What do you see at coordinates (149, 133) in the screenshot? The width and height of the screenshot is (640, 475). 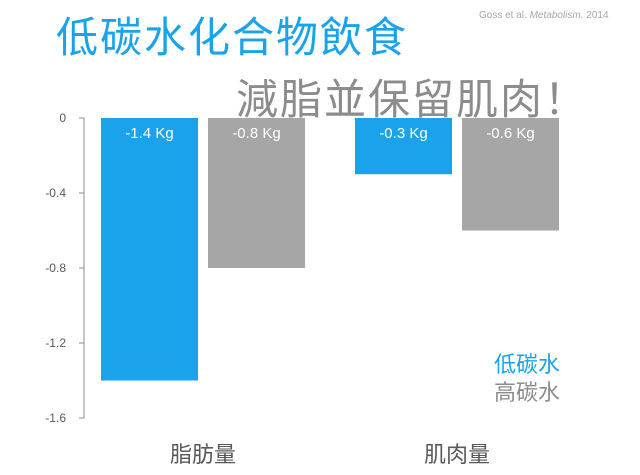 I see `bar-value-label: -1.4 Kg` at bounding box center [149, 133].